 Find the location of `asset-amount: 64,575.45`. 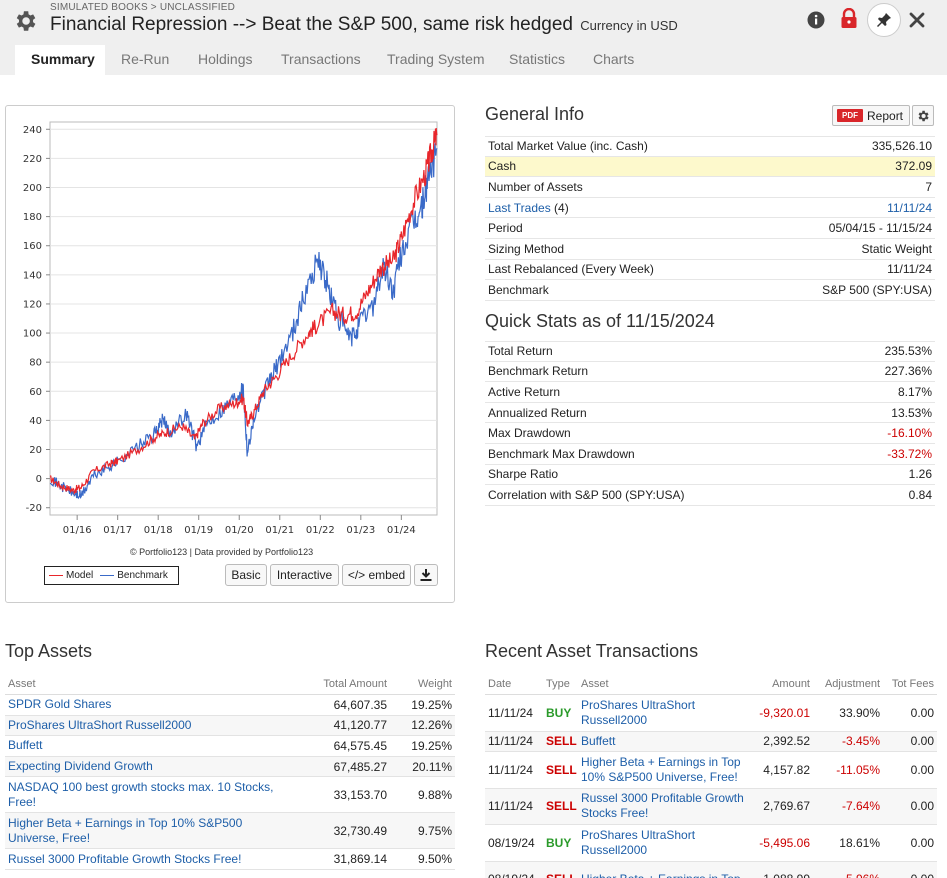

asset-amount: 64,575.45 is located at coordinates (360, 745).